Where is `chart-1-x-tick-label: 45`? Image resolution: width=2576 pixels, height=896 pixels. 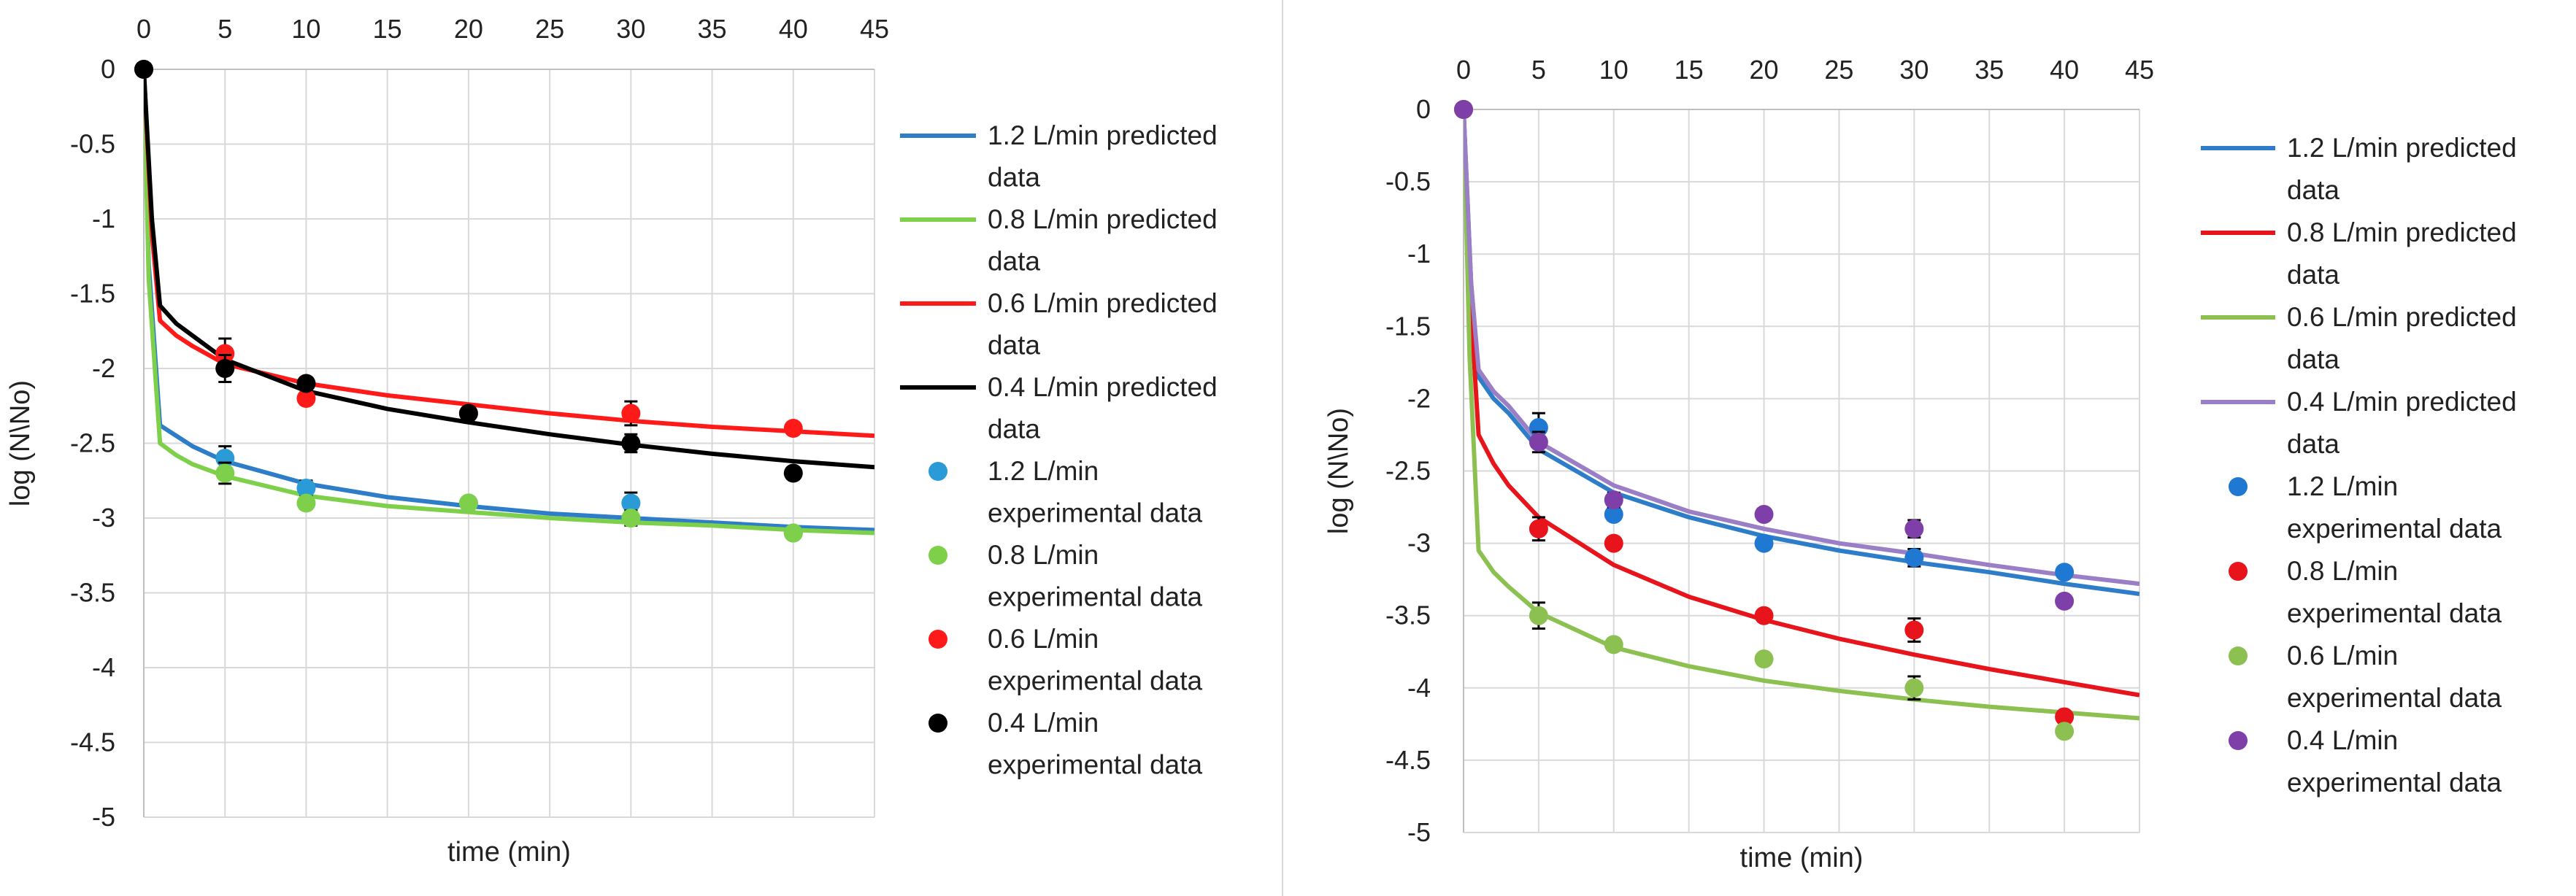 chart-1-x-tick-label: 45 is located at coordinates (874, 29).